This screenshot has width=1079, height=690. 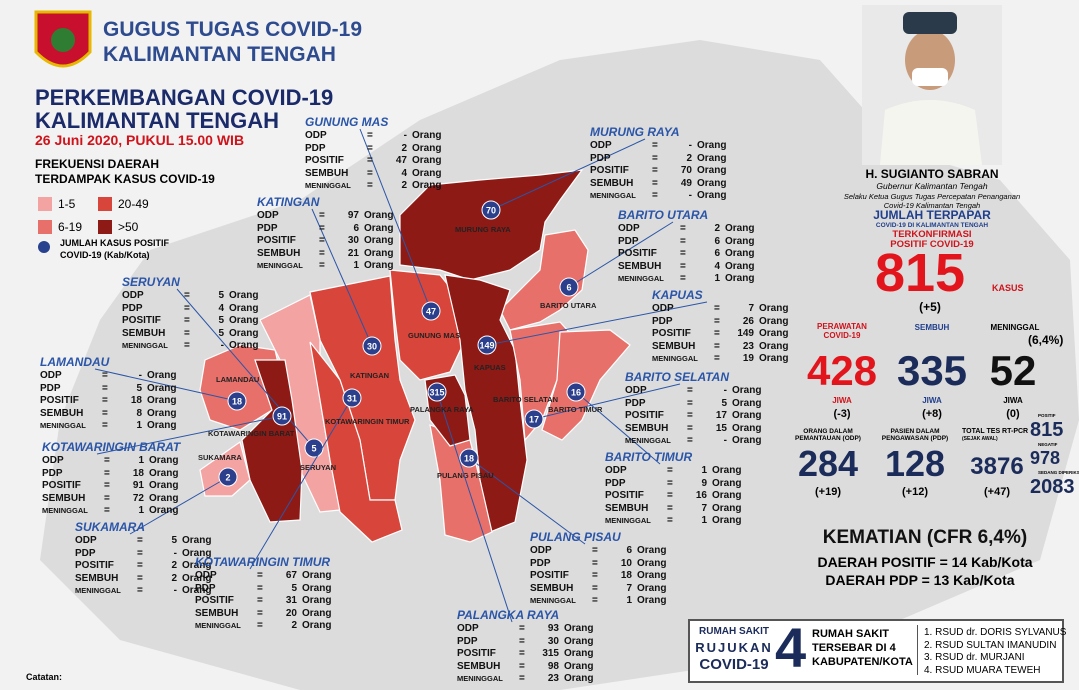 I want to click on breakdown-label: SEDANG DIPERIKSA, so click(x=1058, y=472).